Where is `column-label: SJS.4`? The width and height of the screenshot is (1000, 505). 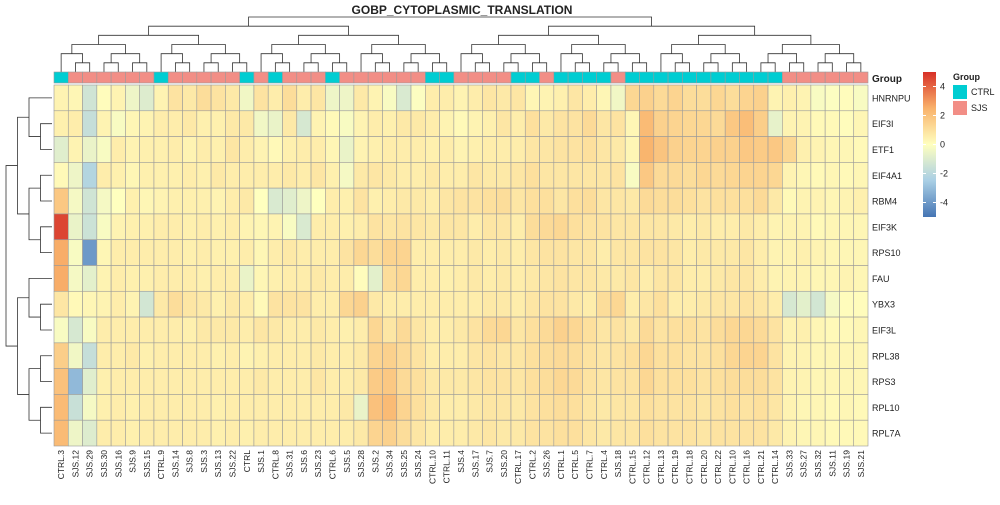 column-label: SJS.4 is located at coordinates (461, 461).